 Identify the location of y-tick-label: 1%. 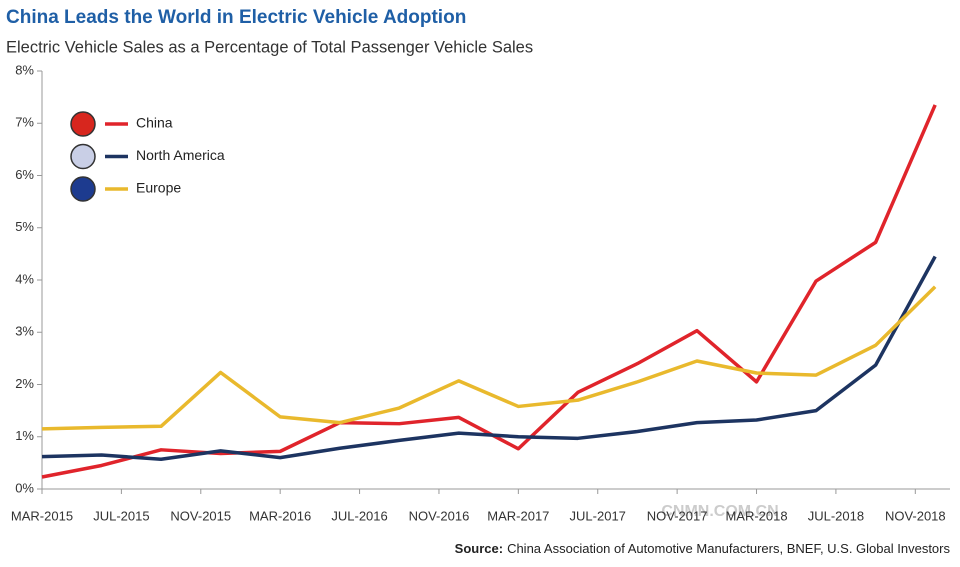
(24, 435).